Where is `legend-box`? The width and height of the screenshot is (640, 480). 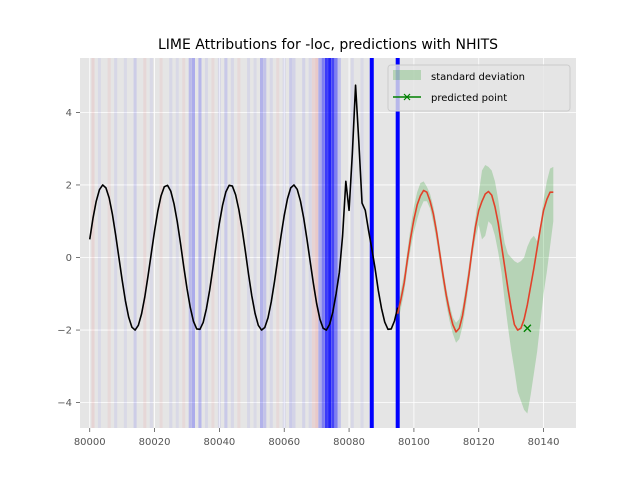
legend-box is located at coordinates (479, 88).